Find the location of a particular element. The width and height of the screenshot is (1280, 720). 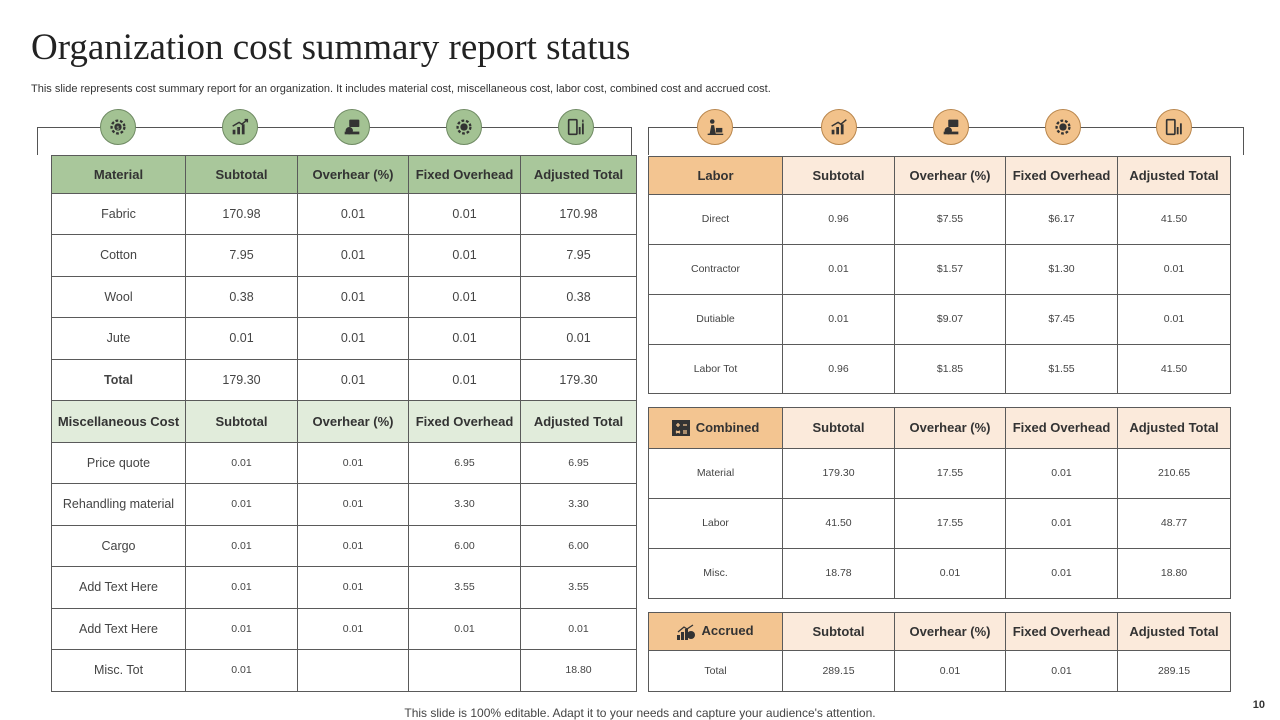

row-label: Dutiable is located at coordinates (715, 319).